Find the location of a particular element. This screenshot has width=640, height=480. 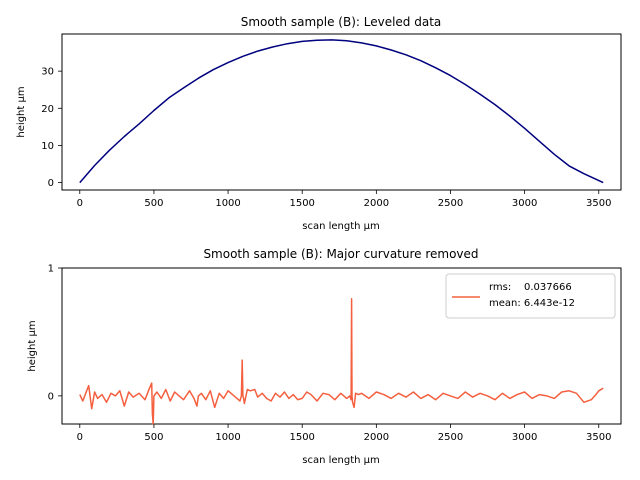

chart-title: Smooth sample (B): Leveled data is located at coordinates (341, 22).